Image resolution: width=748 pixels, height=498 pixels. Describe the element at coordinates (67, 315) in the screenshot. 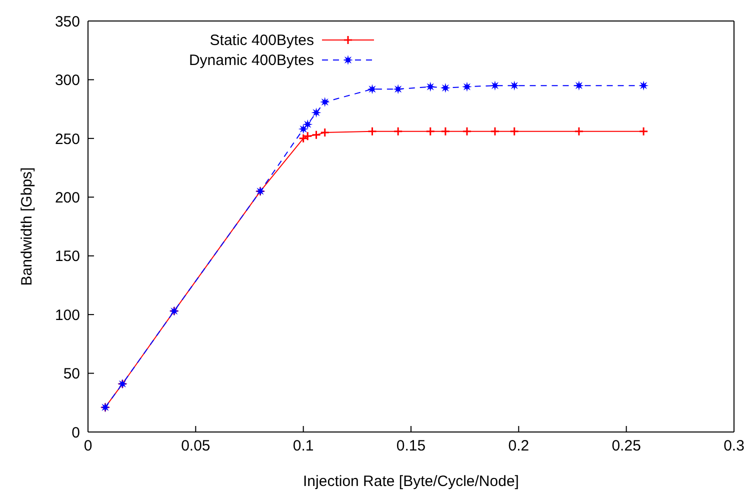

I see `y-tick-label: 100` at that location.